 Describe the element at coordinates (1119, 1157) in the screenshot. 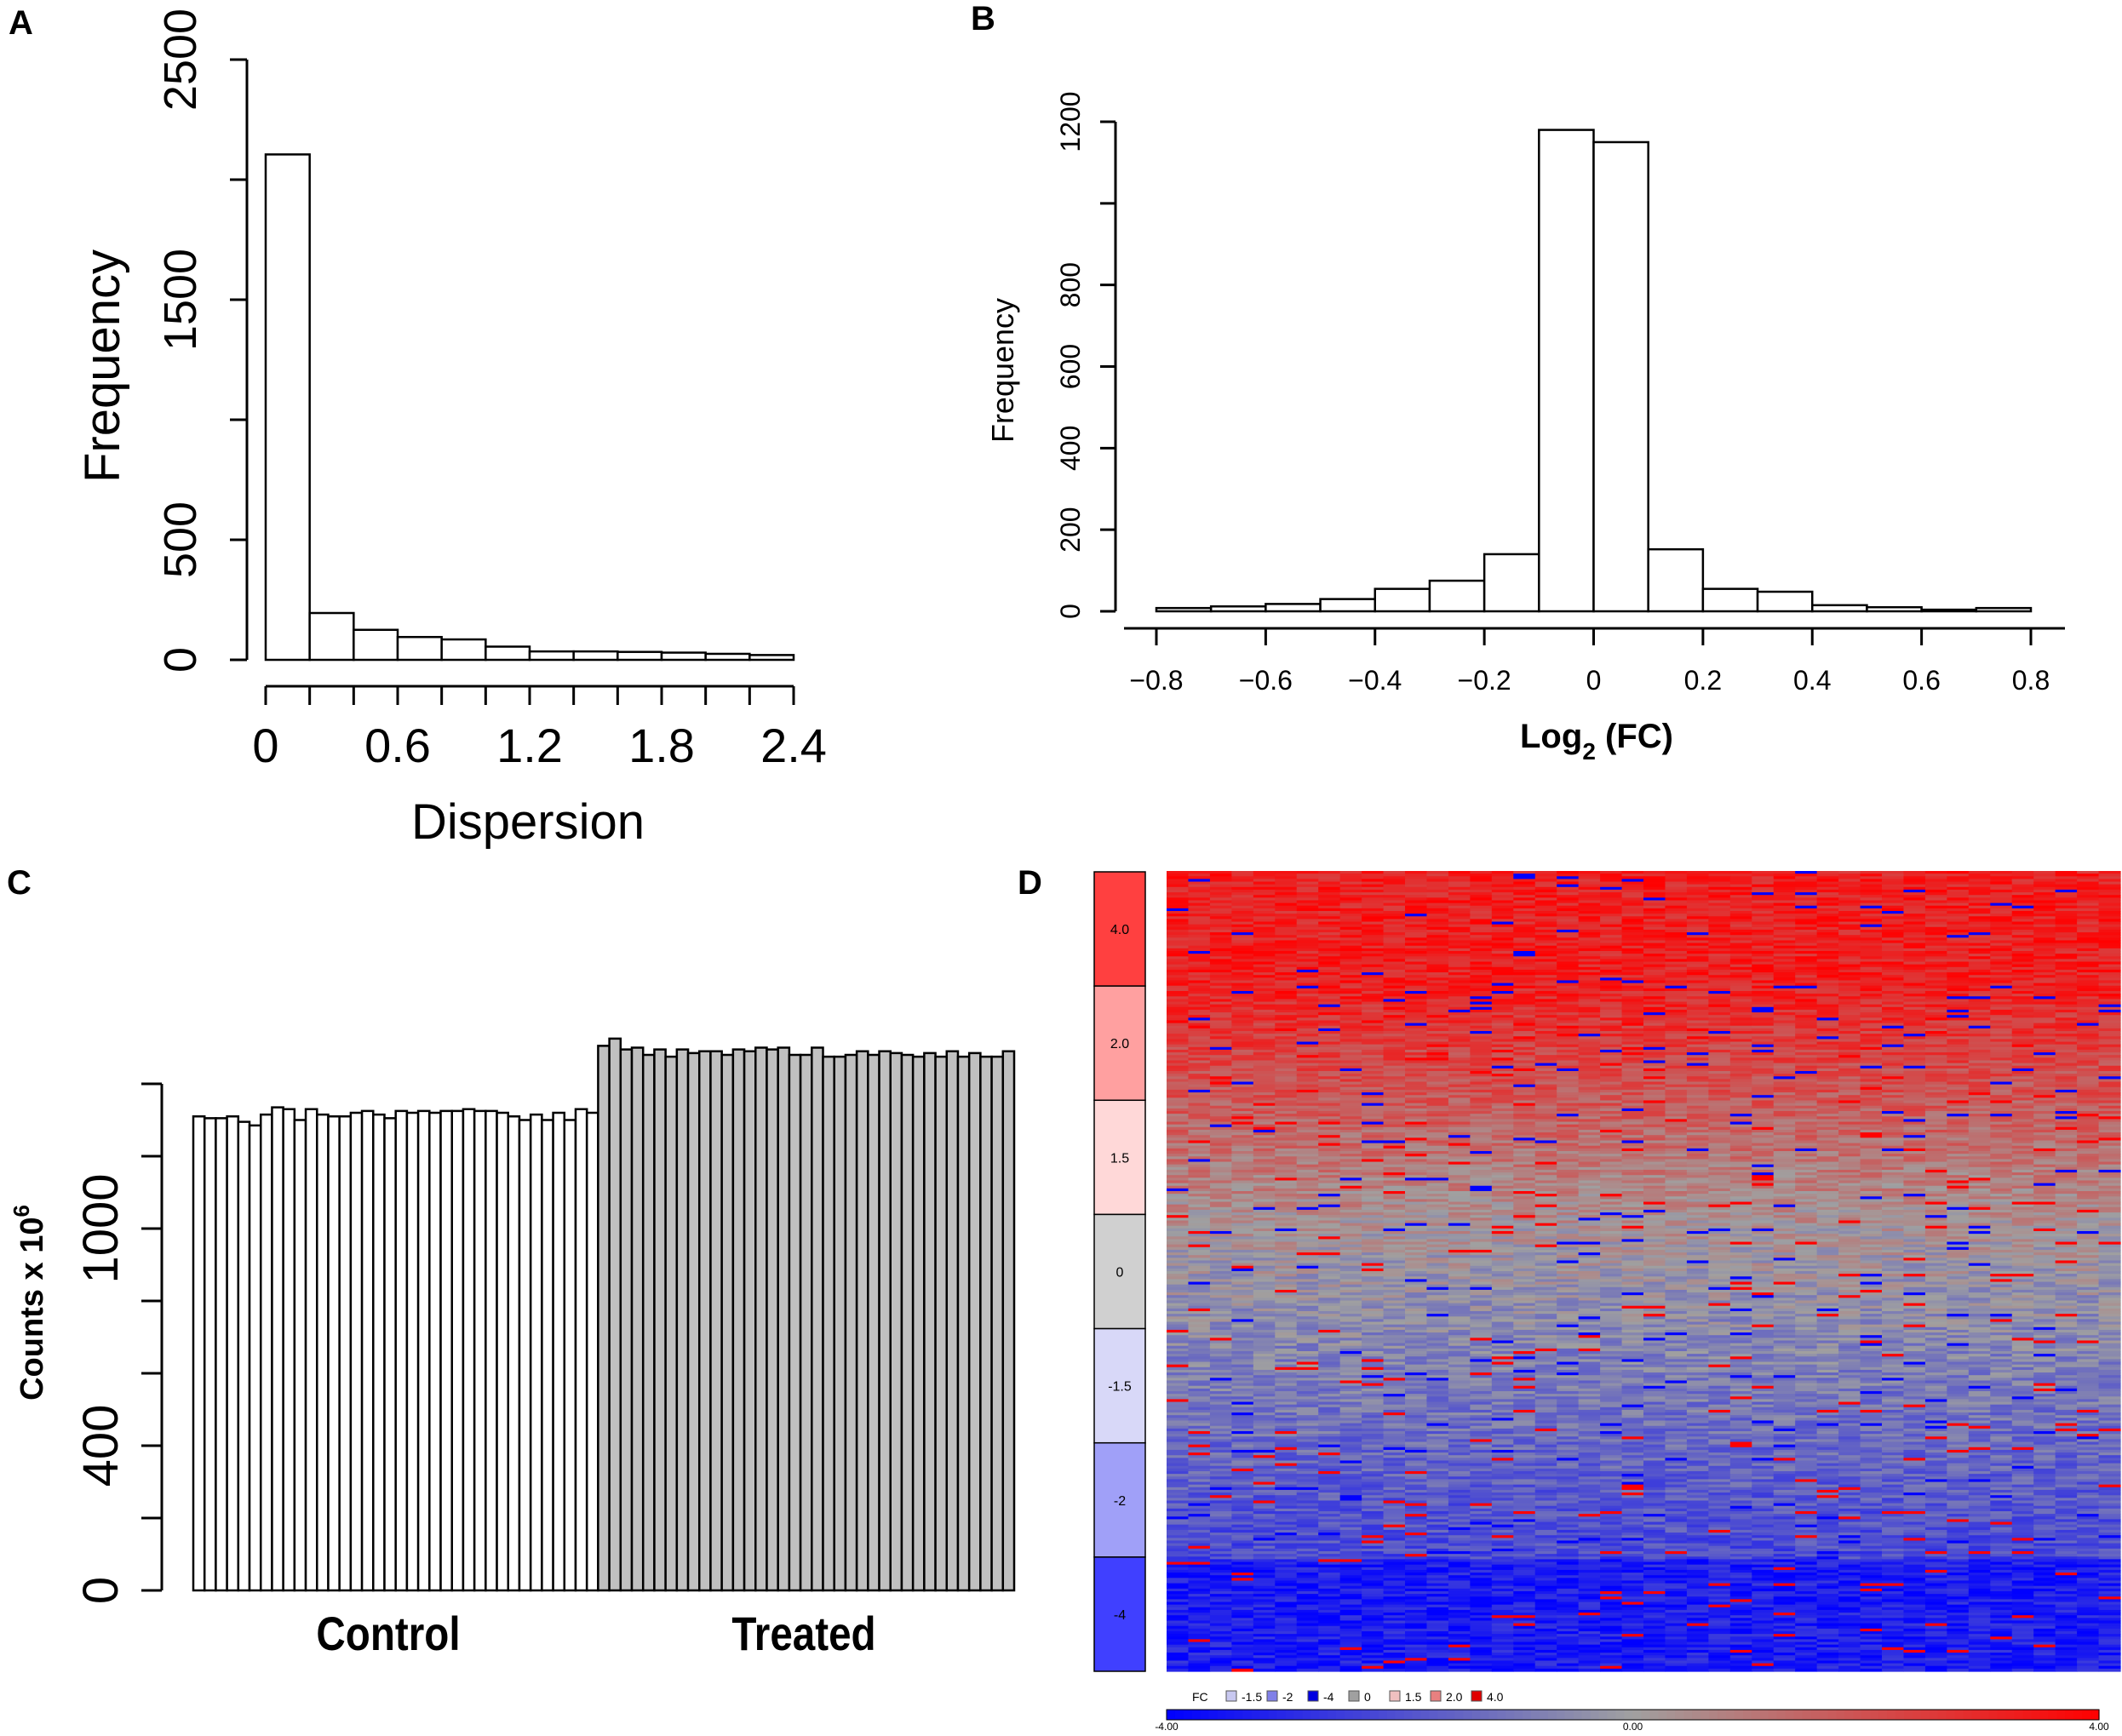

I see `panel-d-band` at that location.